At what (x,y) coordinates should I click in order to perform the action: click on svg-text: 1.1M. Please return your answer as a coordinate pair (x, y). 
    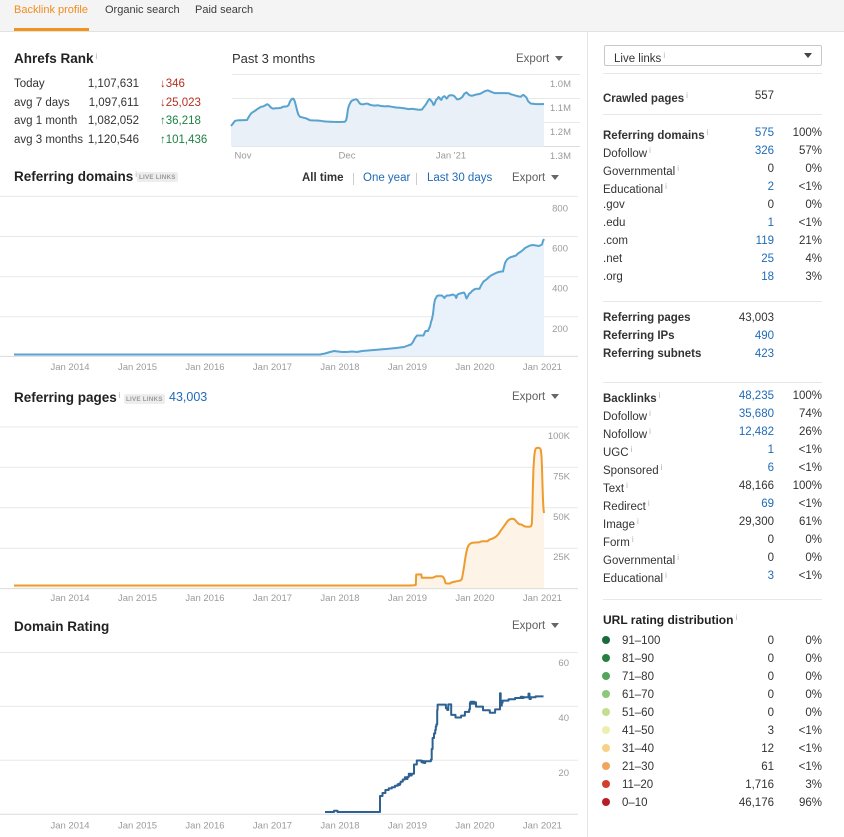
    Looking at the image, I should click on (560, 108).